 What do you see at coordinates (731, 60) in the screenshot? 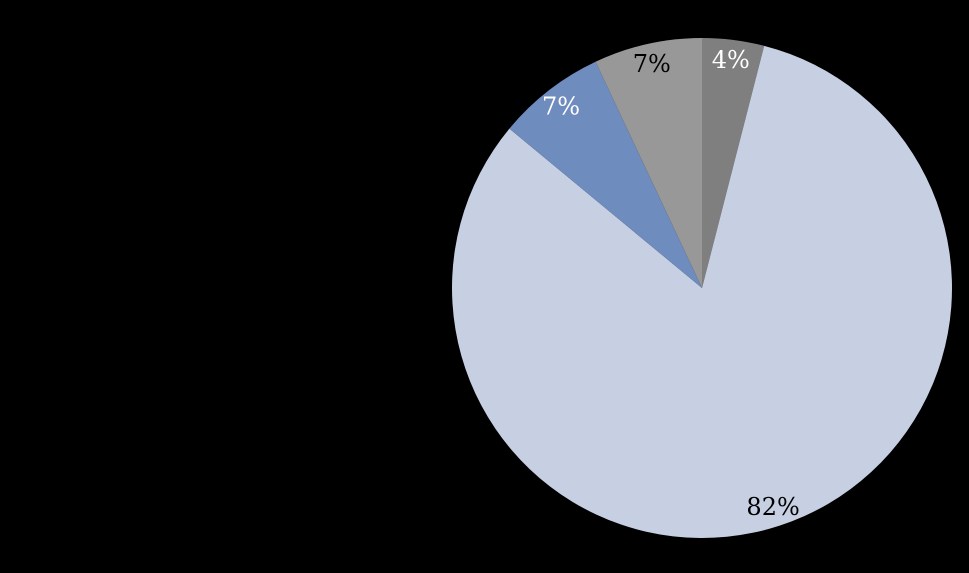
I see `pie-slice-1-label: 4%` at bounding box center [731, 60].